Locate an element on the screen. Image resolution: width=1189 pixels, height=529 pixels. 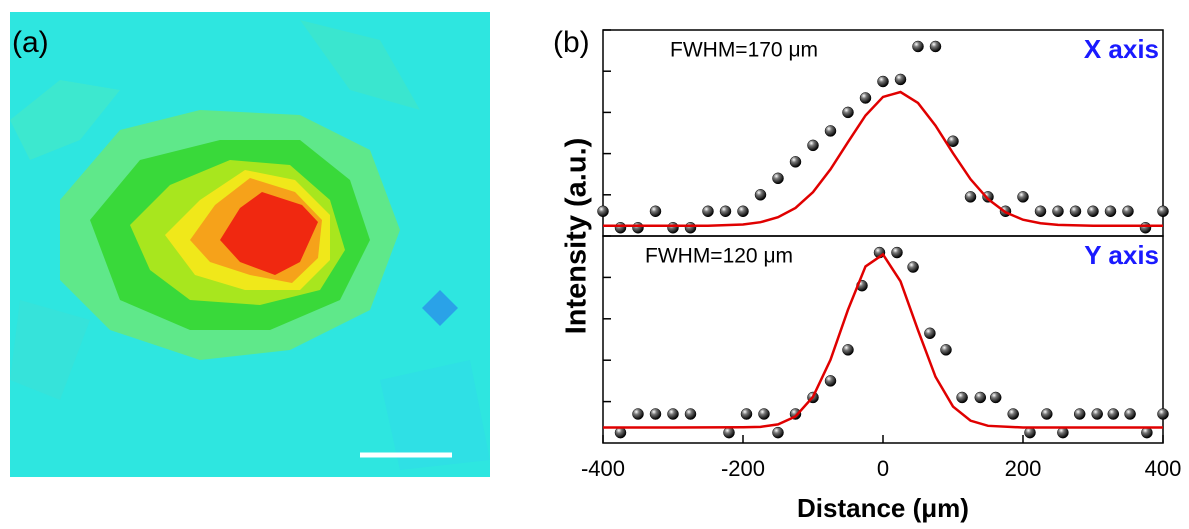
fit-line is located at coordinates (883, 158).